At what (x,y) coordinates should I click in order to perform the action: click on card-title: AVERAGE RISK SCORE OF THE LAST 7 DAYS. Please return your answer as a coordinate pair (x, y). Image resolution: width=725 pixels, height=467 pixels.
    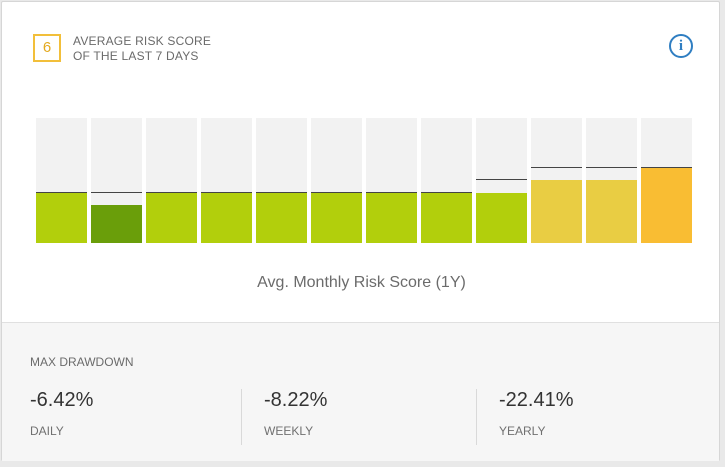
    Looking at the image, I should click on (142, 49).